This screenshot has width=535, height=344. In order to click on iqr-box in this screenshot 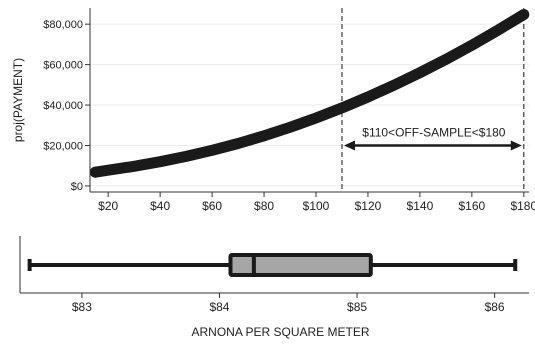, I will do `click(300, 265)`.